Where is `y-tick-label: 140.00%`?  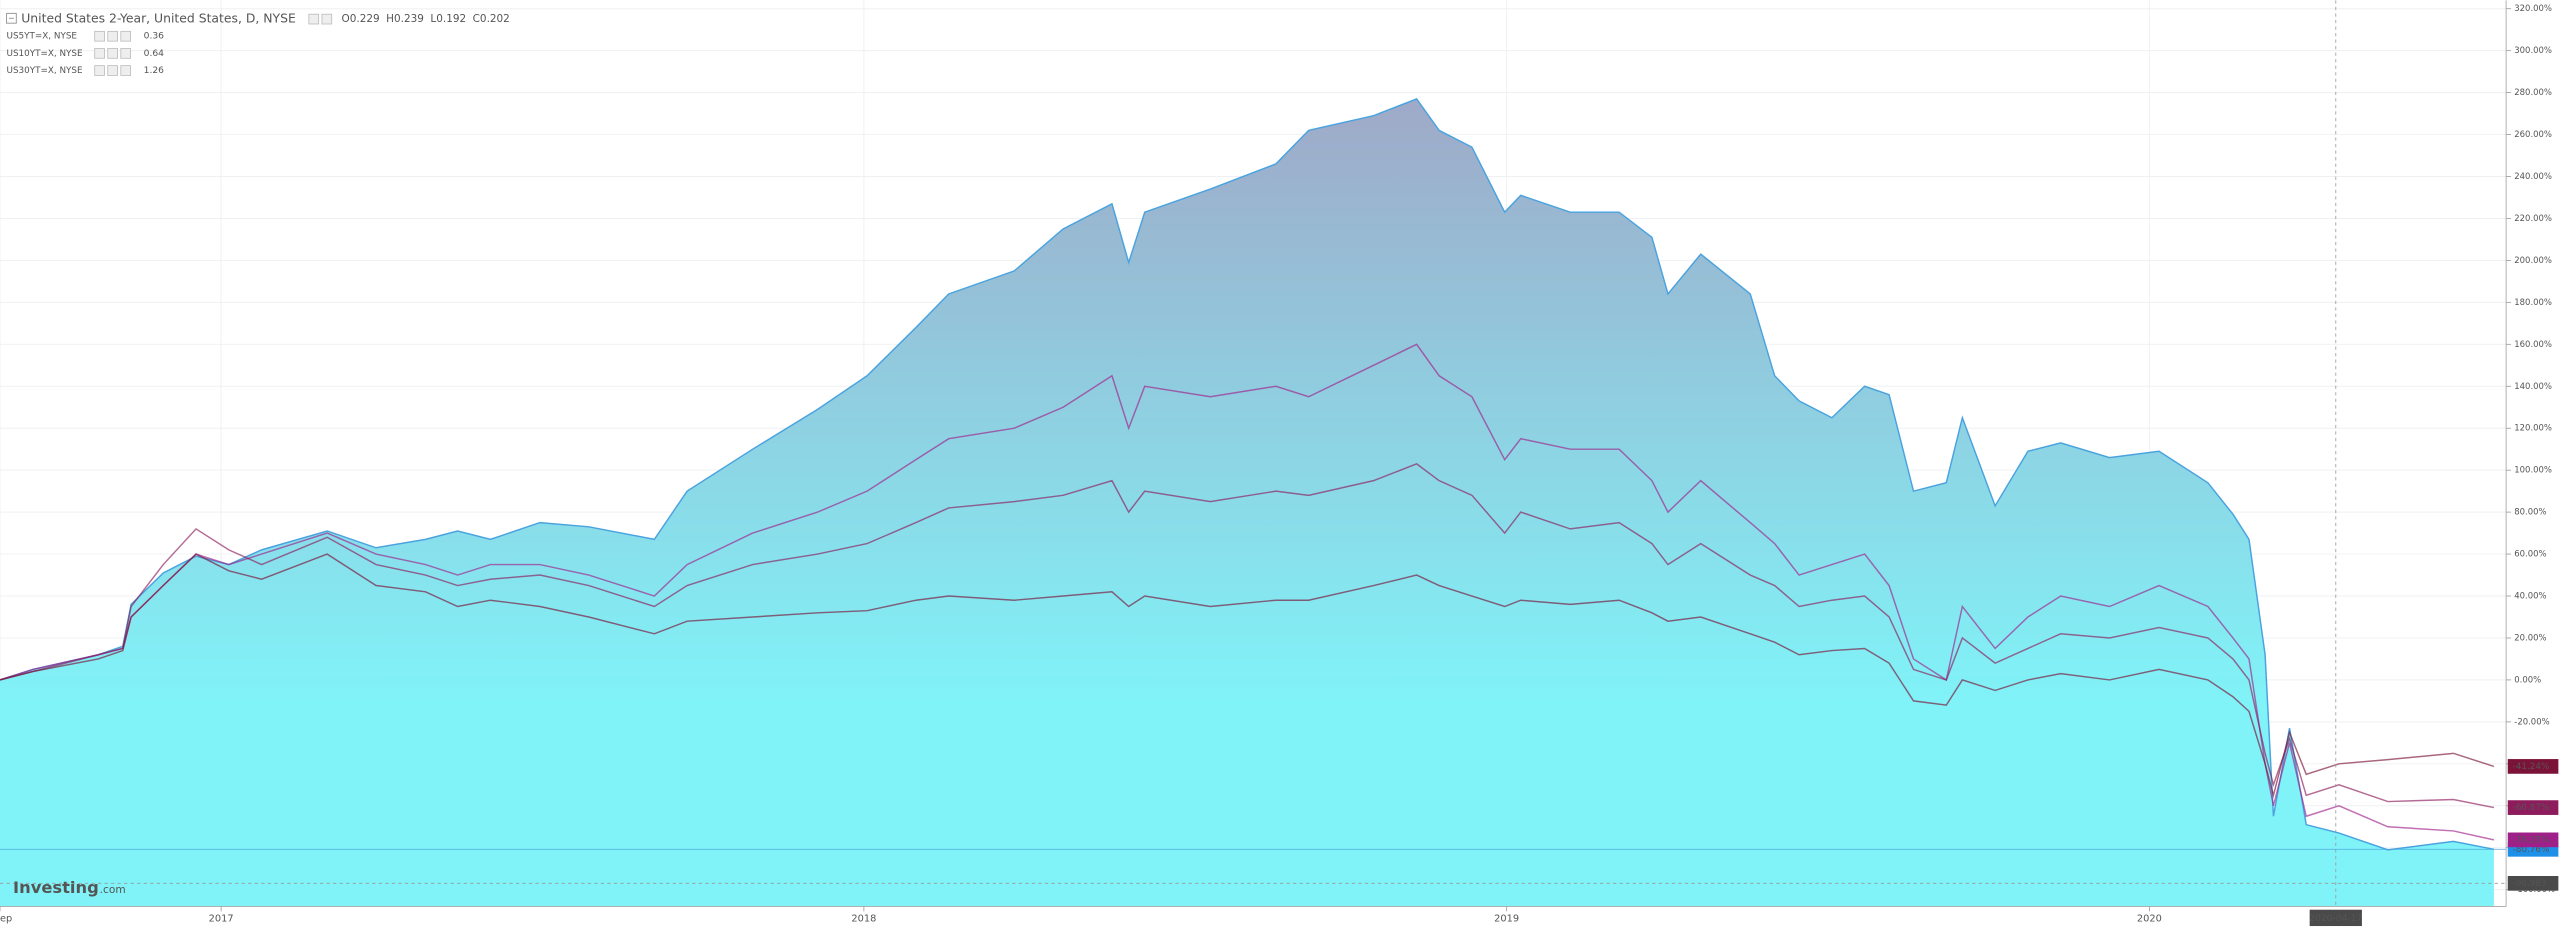
y-tick-label: 140.00% is located at coordinates (2533, 386).